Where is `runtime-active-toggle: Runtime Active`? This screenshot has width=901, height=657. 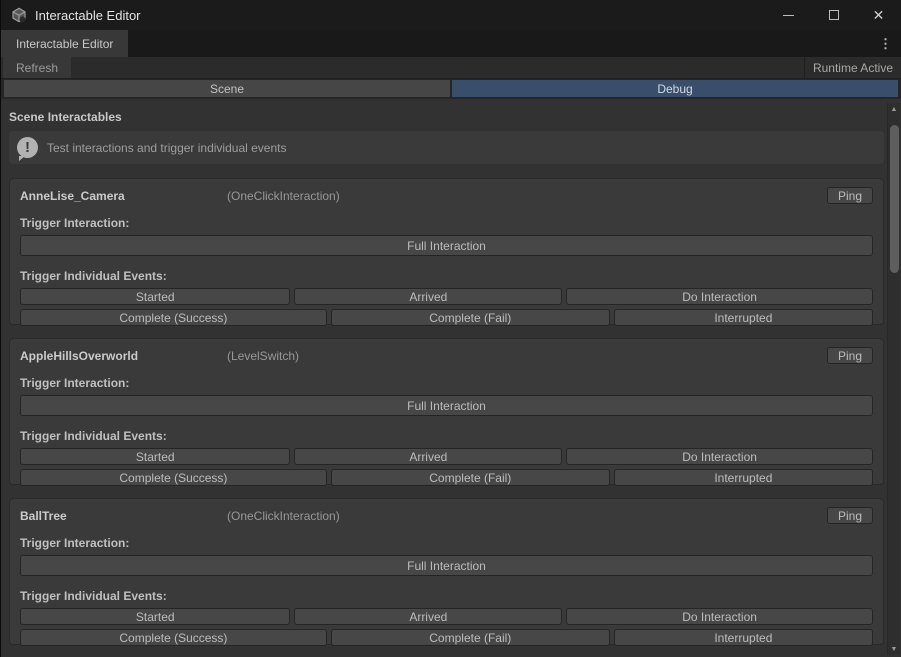
runtime-active-toggle: Runtime Active is located at coordinates (852, 67).